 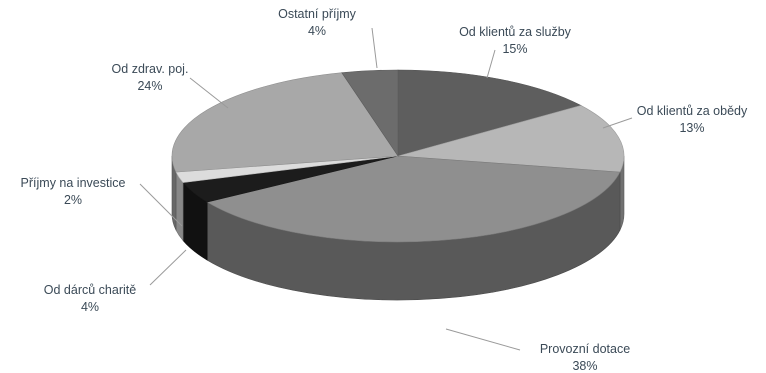 I want to click on value-label-ostatni-prijmy: 4%, so click(x=317, y=31).